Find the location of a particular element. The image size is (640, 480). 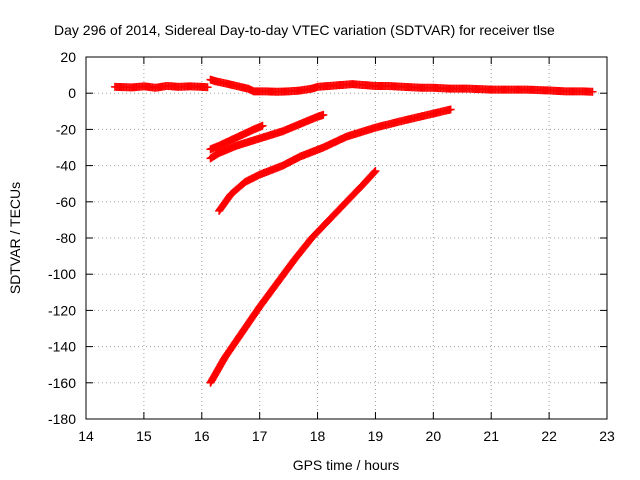

x-tick-label: 21 is located at coordinates (491, 436).